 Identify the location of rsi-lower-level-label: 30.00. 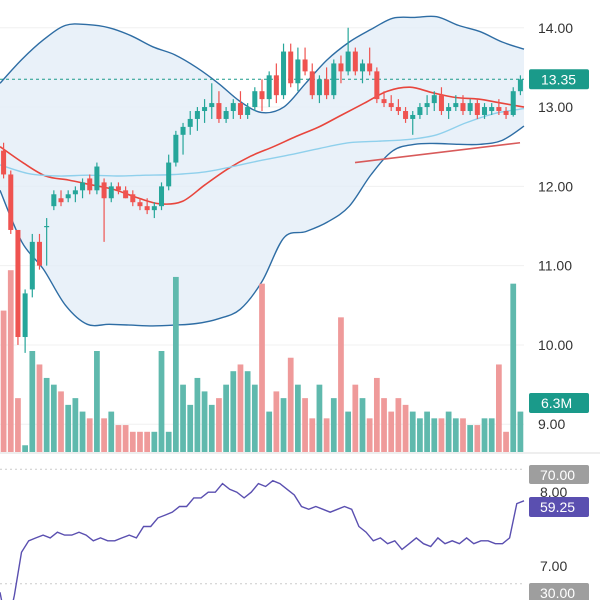
(557, 592).